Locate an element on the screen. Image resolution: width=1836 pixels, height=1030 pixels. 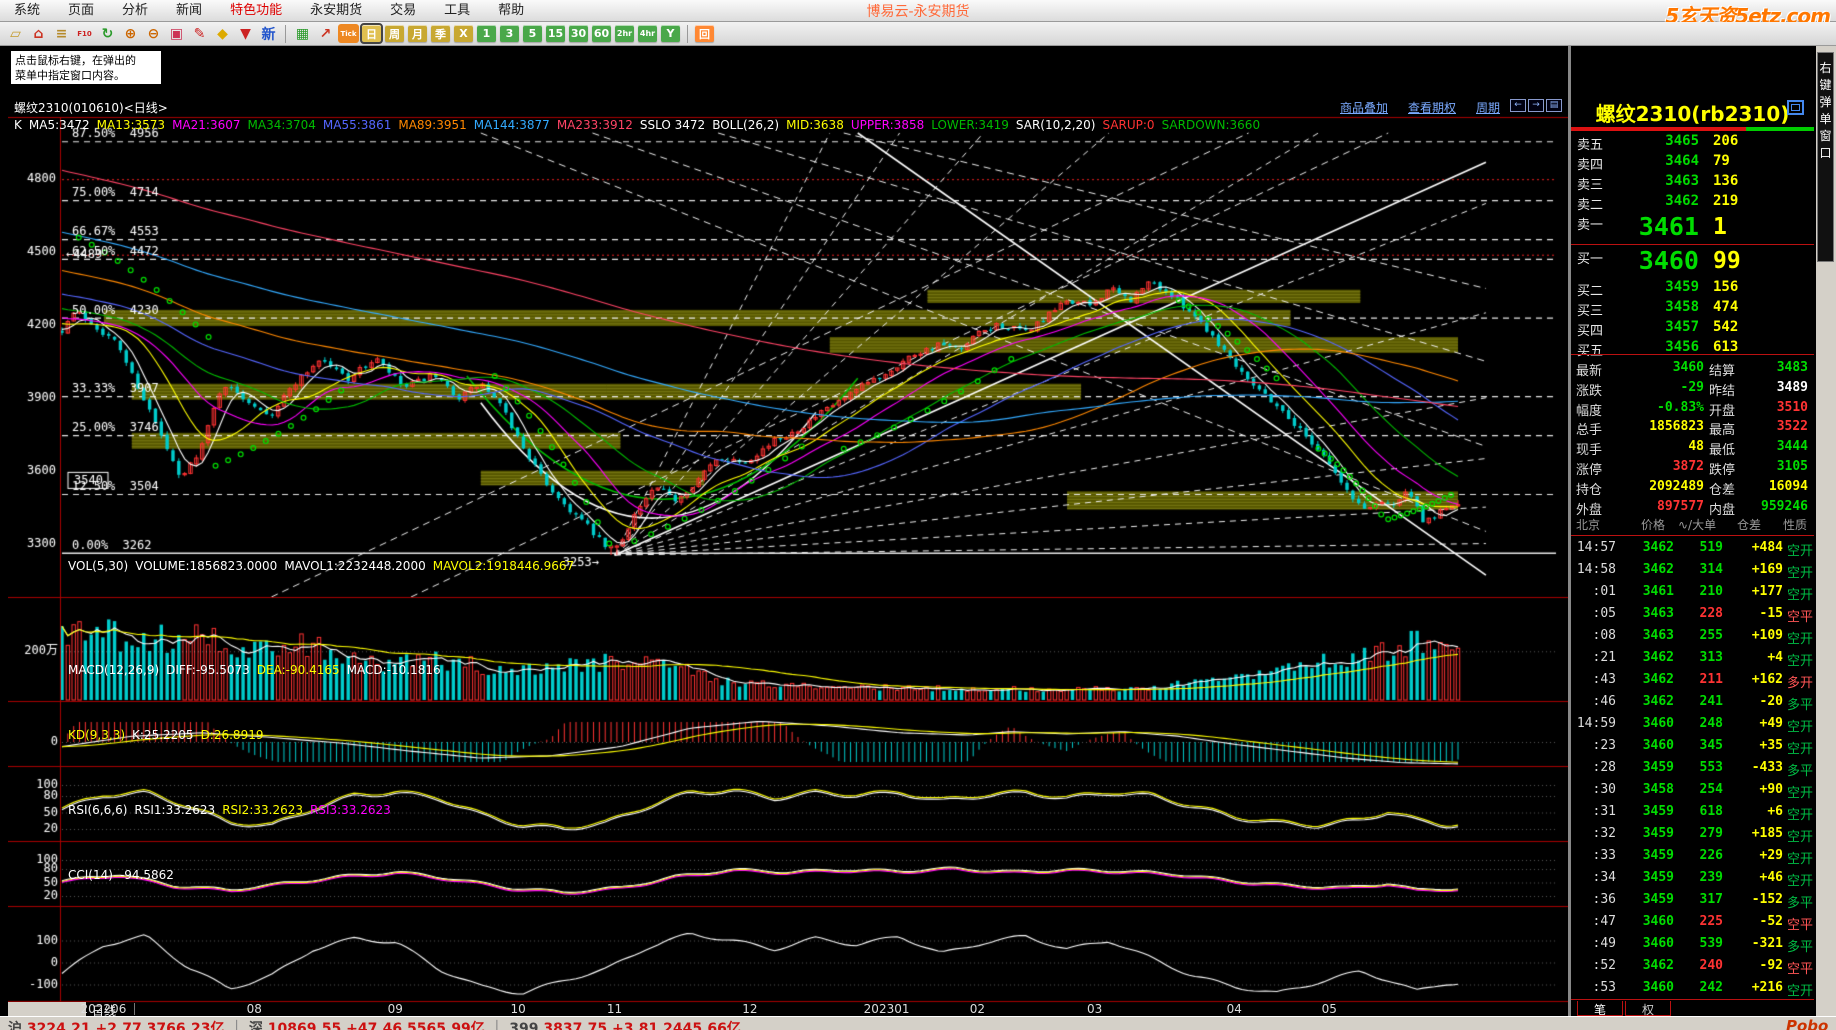
folder-icon: ▱ is located at coordinates (15, 33).